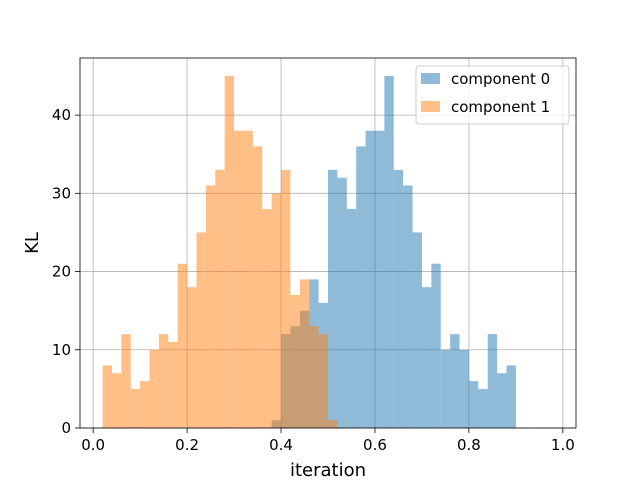 The width and height of the screenshot is (640, 480). I want to click on y-axis-ticks: 0 10 20 30 40, so click(66, 271).